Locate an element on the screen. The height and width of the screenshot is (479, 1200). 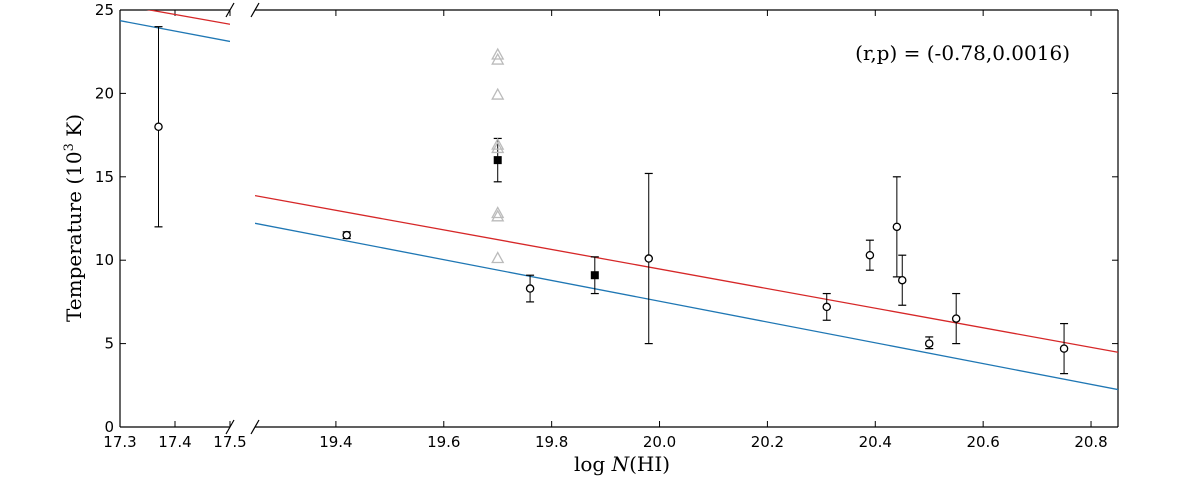
y-tick-label: 25 is located at coordinates (104, 10).